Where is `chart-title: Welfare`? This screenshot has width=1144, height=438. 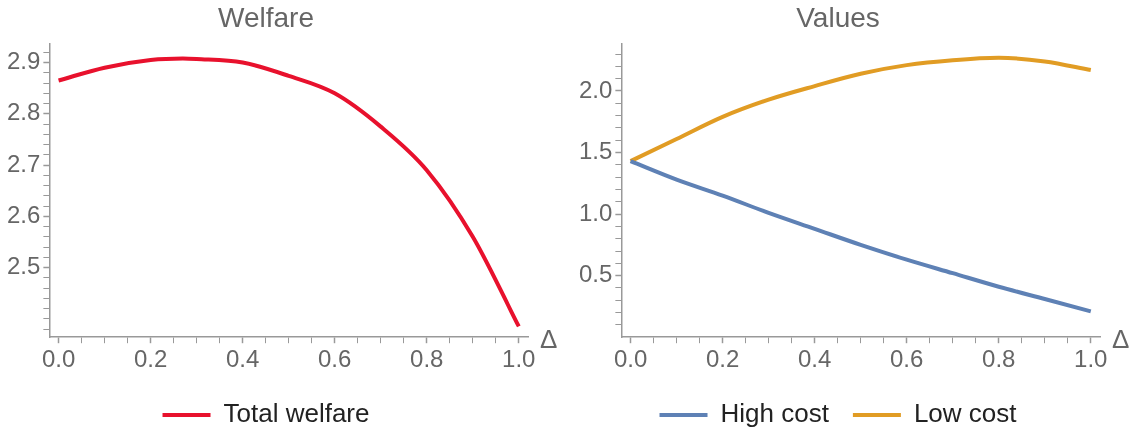 chart-title: Welfare is located at coordinates (266, 17).